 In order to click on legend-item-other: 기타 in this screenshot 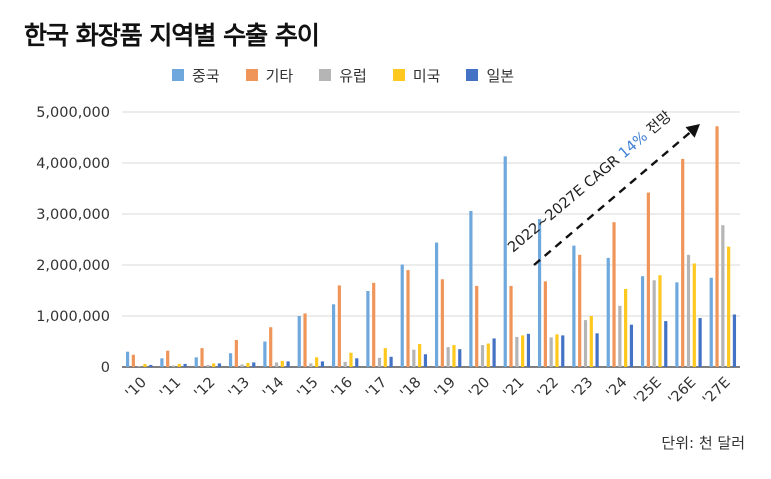, I will do `click(269, 75)`.